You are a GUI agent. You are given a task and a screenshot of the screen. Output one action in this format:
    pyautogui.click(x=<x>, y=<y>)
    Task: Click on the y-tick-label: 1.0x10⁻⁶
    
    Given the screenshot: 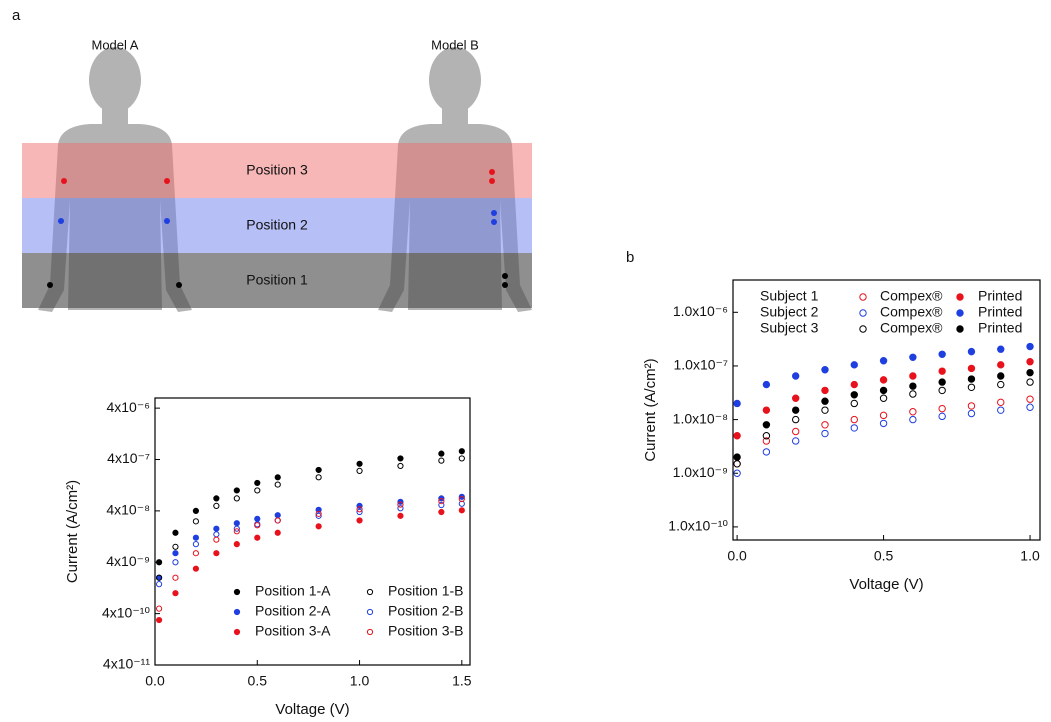 What is the action you would take?
    pyautogui.click(x=700, y=311)
    